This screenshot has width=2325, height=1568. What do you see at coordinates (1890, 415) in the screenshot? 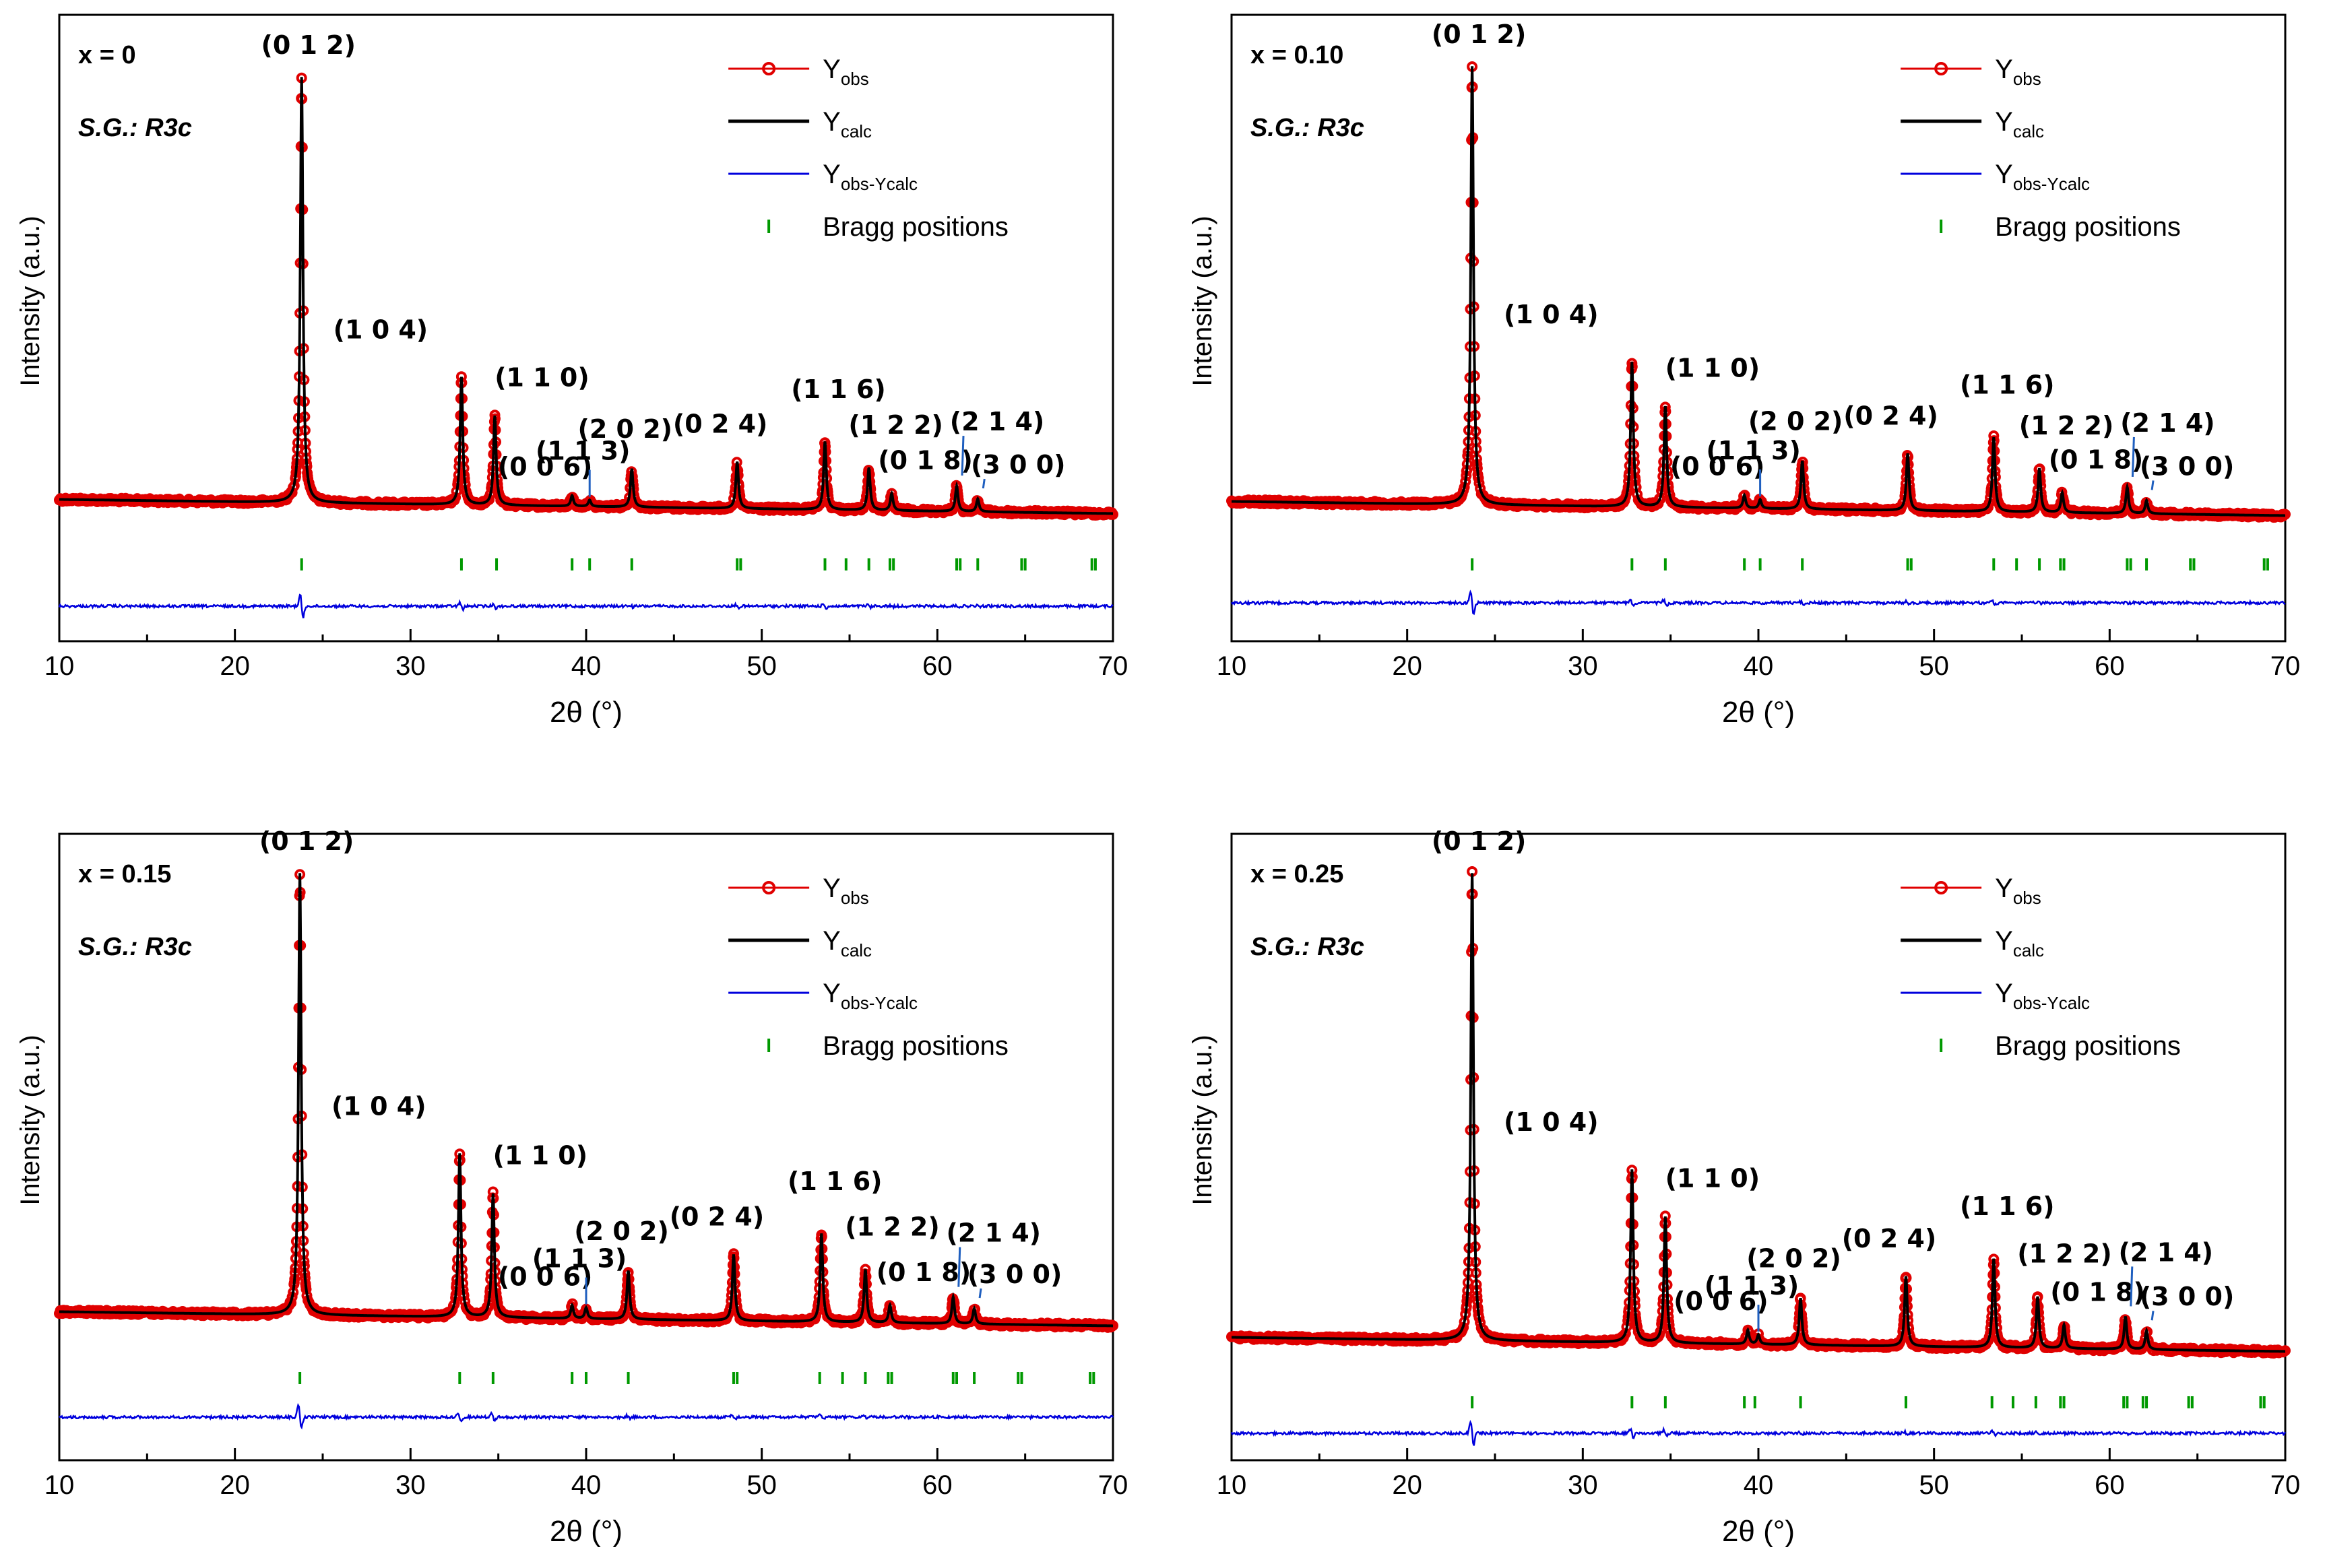
I see `peak-label: (0 2 4)` at bounding box center [1890, 415].